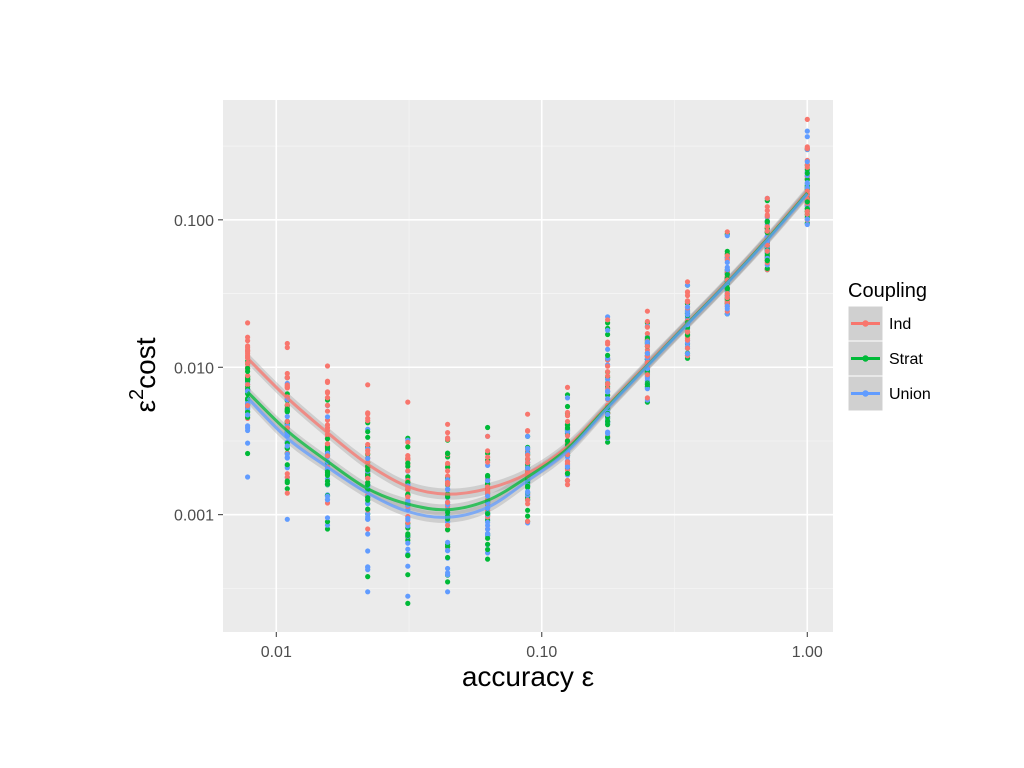 The height and width of the screenshot is (768, 1024). I want to click on x-tick-label: 1.00, so click(807, 652).